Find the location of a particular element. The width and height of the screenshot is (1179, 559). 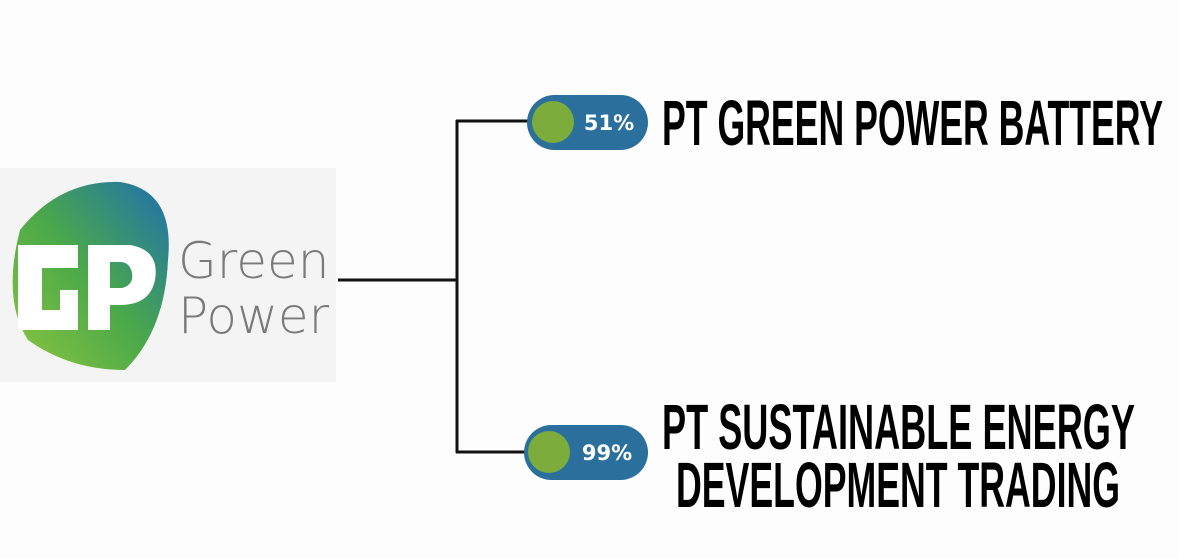

company-label: DEVELOPMENT TRADING is located at coordinates (898, 485).